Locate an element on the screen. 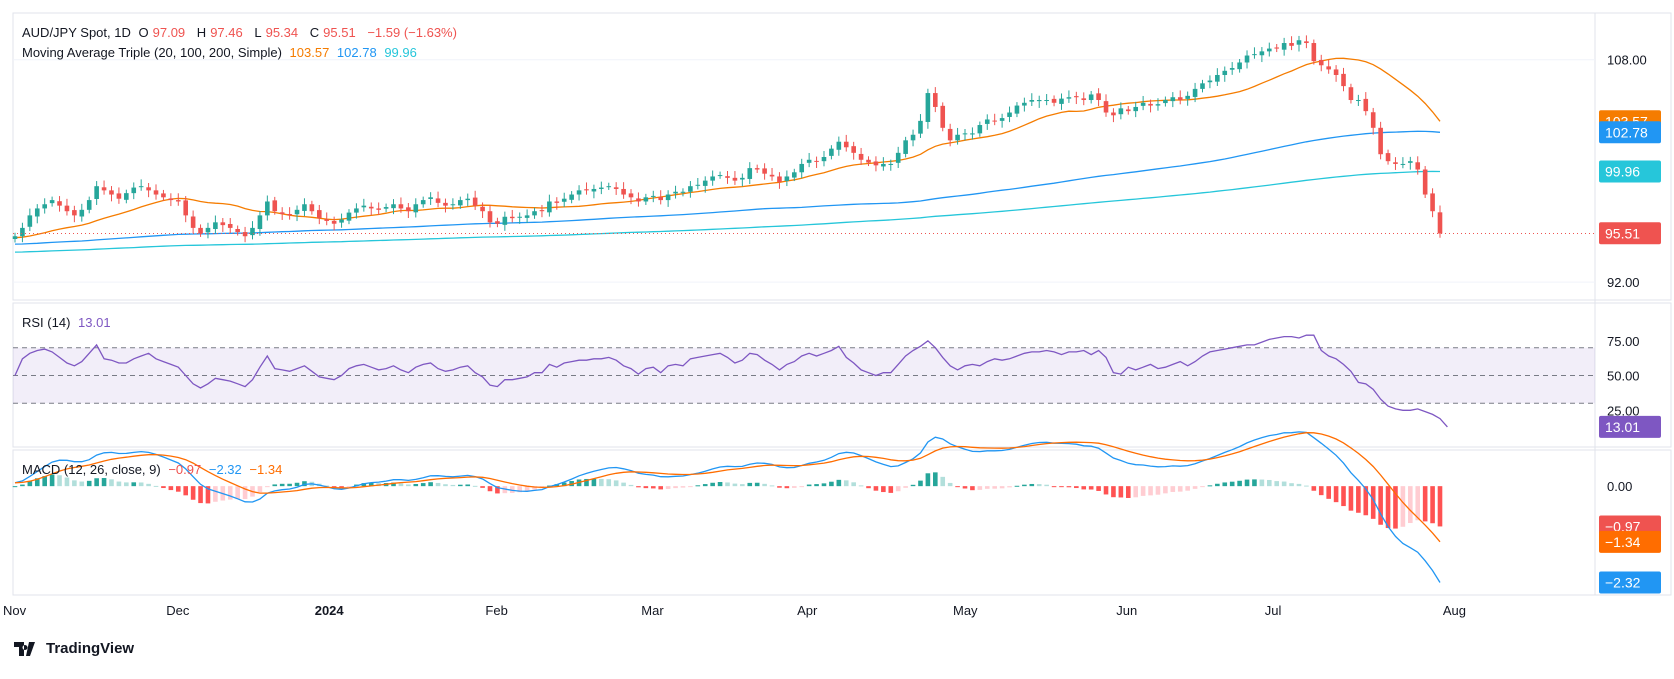 The image size is (1674, 679). tradingview-brand: TradingView is located at coordinates (74, 648).